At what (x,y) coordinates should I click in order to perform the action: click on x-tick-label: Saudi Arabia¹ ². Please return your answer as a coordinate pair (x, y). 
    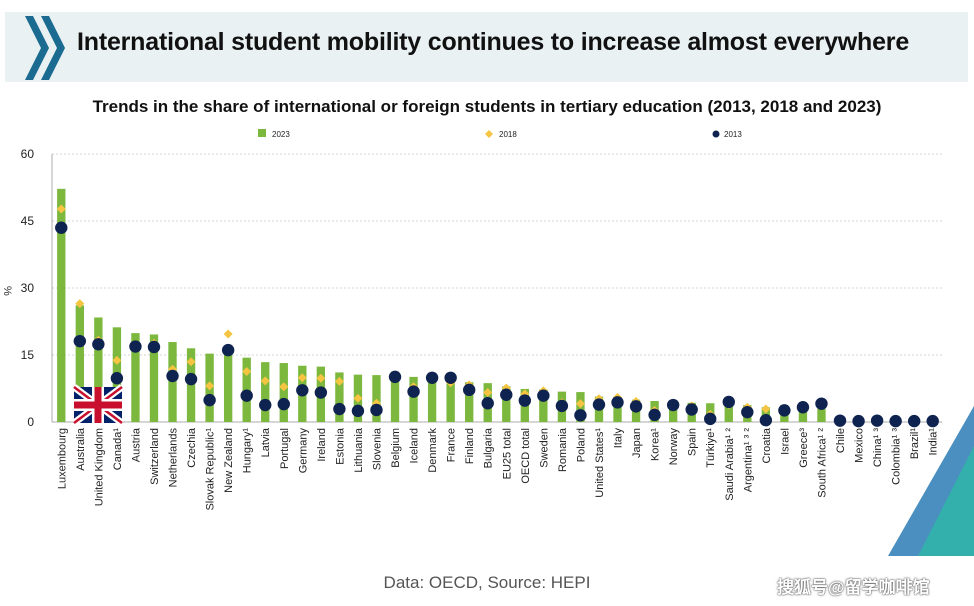
    Looking at the image, I should click on (730, 464).